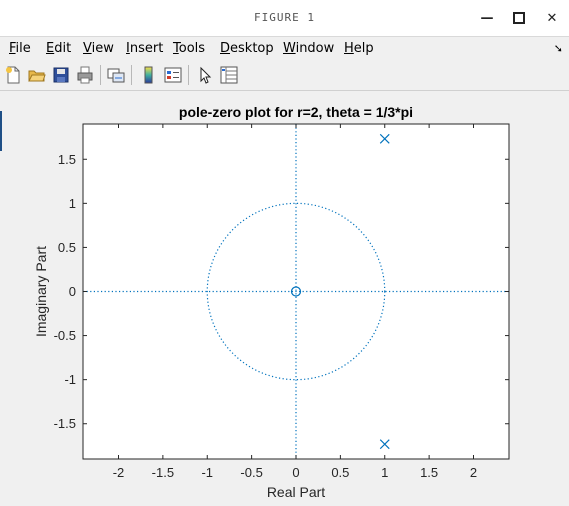 The height and width of the screenshot is (506, 569). I want to click on x-axis-label: Real Part, so click(296, 492).